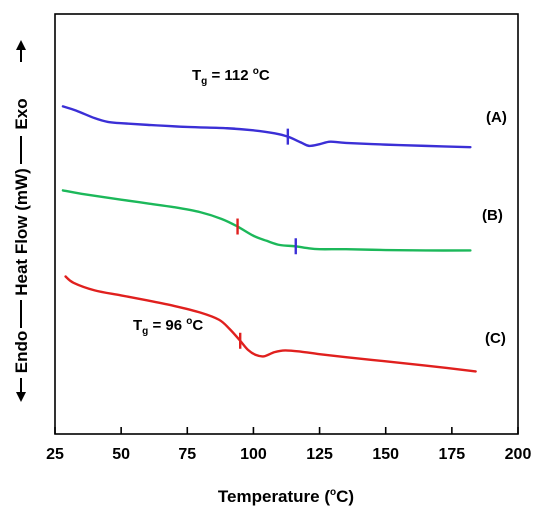 The width and height of the screenshot is (550, 513). Describe the element at coordinates (196, 75) in the screenshot. I see `tg-annotation-a-base: T` at that location.